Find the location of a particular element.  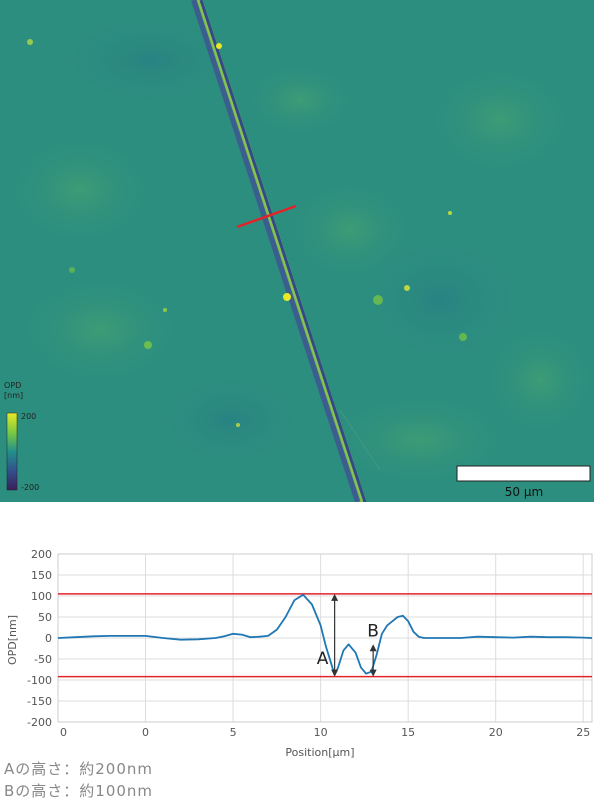

y-tick-label: -100 is located at coordinates (39, 680).